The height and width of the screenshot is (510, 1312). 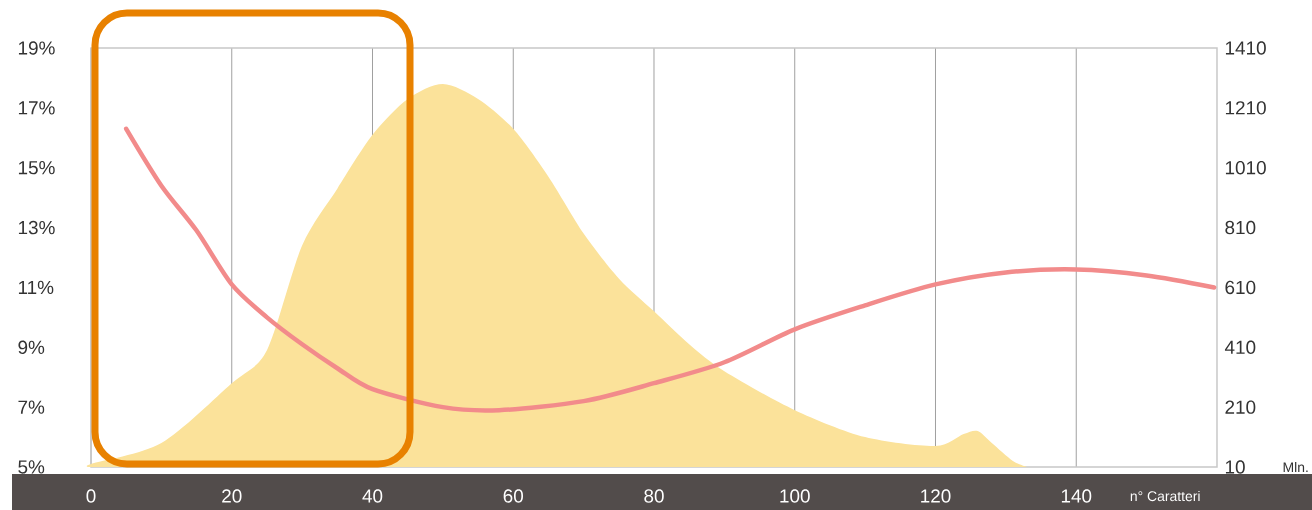 What do you see at coordinates (31, 347) in the screenshot?
I see `y-tick-label: 9%` at bounding box center [31, 347].